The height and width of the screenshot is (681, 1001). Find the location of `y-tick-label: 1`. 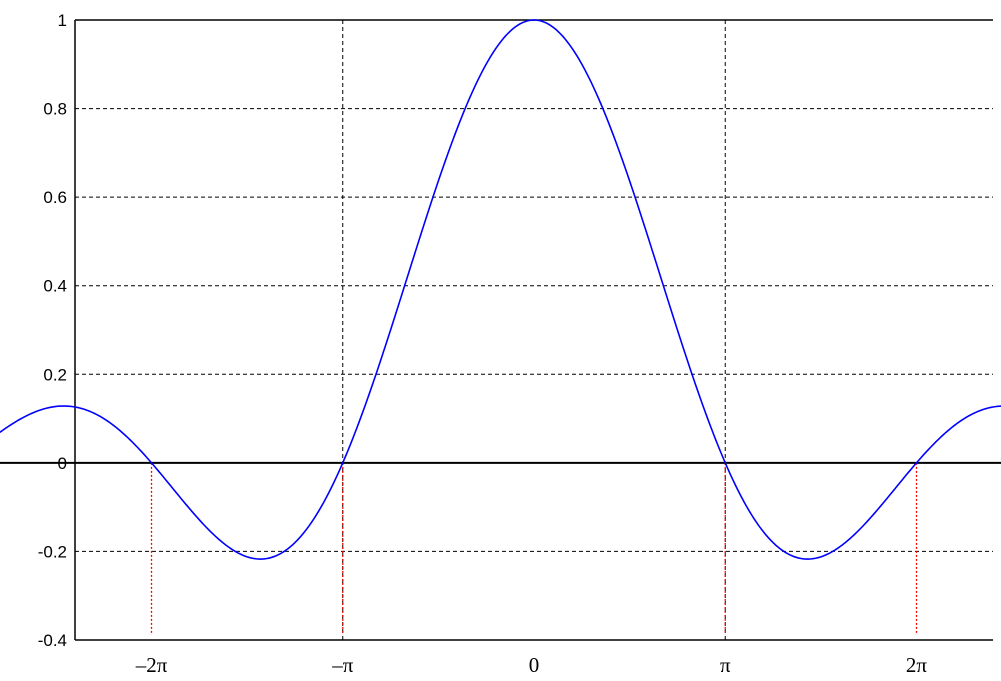

y-tick-label: 1 is located at coordinates (62, 20).